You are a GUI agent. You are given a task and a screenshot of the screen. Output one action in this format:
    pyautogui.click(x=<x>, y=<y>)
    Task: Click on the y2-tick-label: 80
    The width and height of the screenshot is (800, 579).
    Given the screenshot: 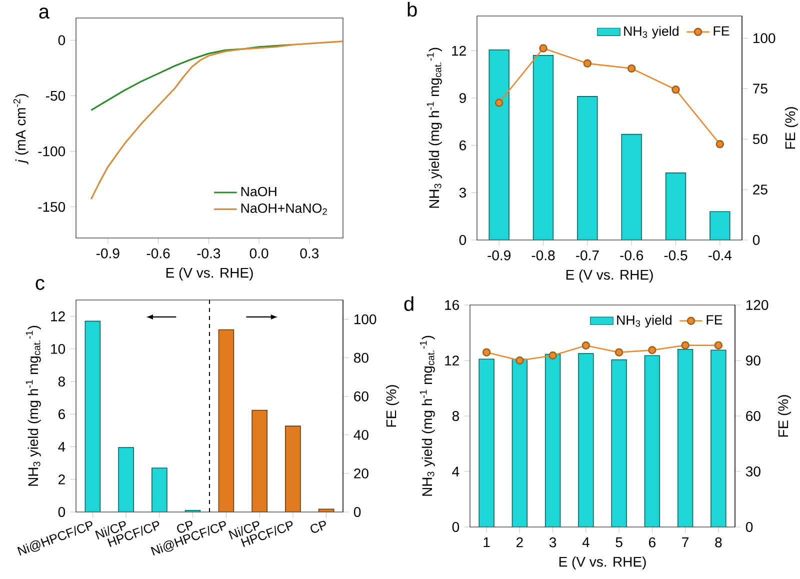 What is the action you would take?
    pyautogui.click(x=361, y=357)
    